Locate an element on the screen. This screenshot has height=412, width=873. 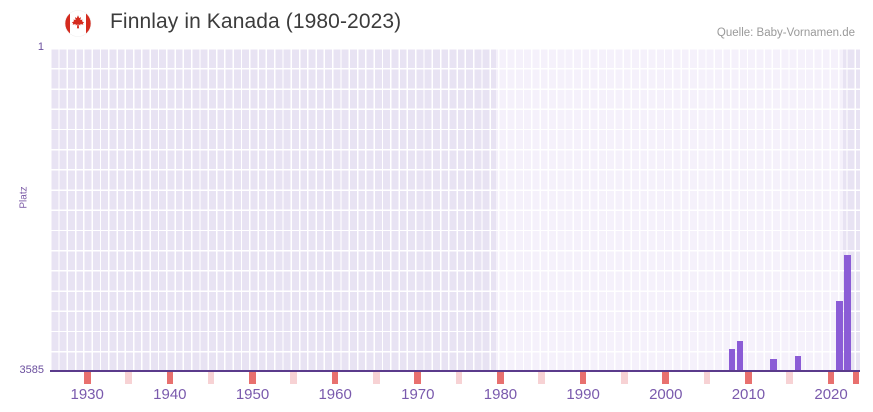
x-tick-mark-2023 is located at coordinates (856, 378).